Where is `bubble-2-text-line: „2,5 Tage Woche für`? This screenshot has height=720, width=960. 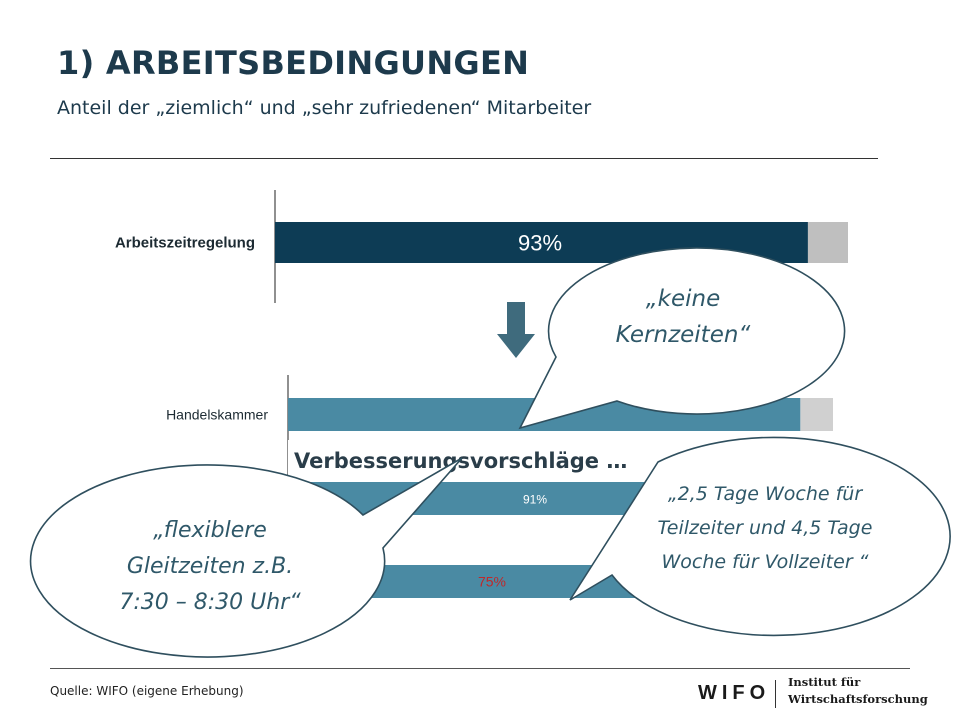
bubble-2-text-line: „2,5 Tage Woche für is located at coordinates (766, 494).